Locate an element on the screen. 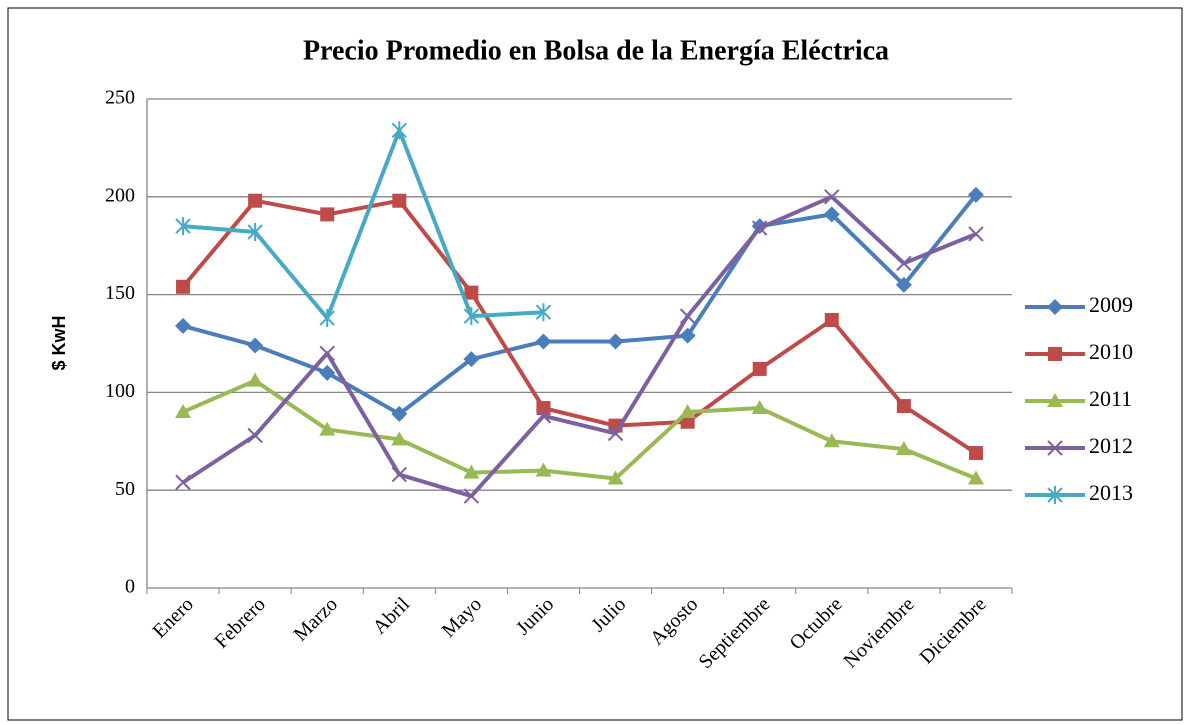  y-tick-label: 0 is located at coordinates (130, 587).